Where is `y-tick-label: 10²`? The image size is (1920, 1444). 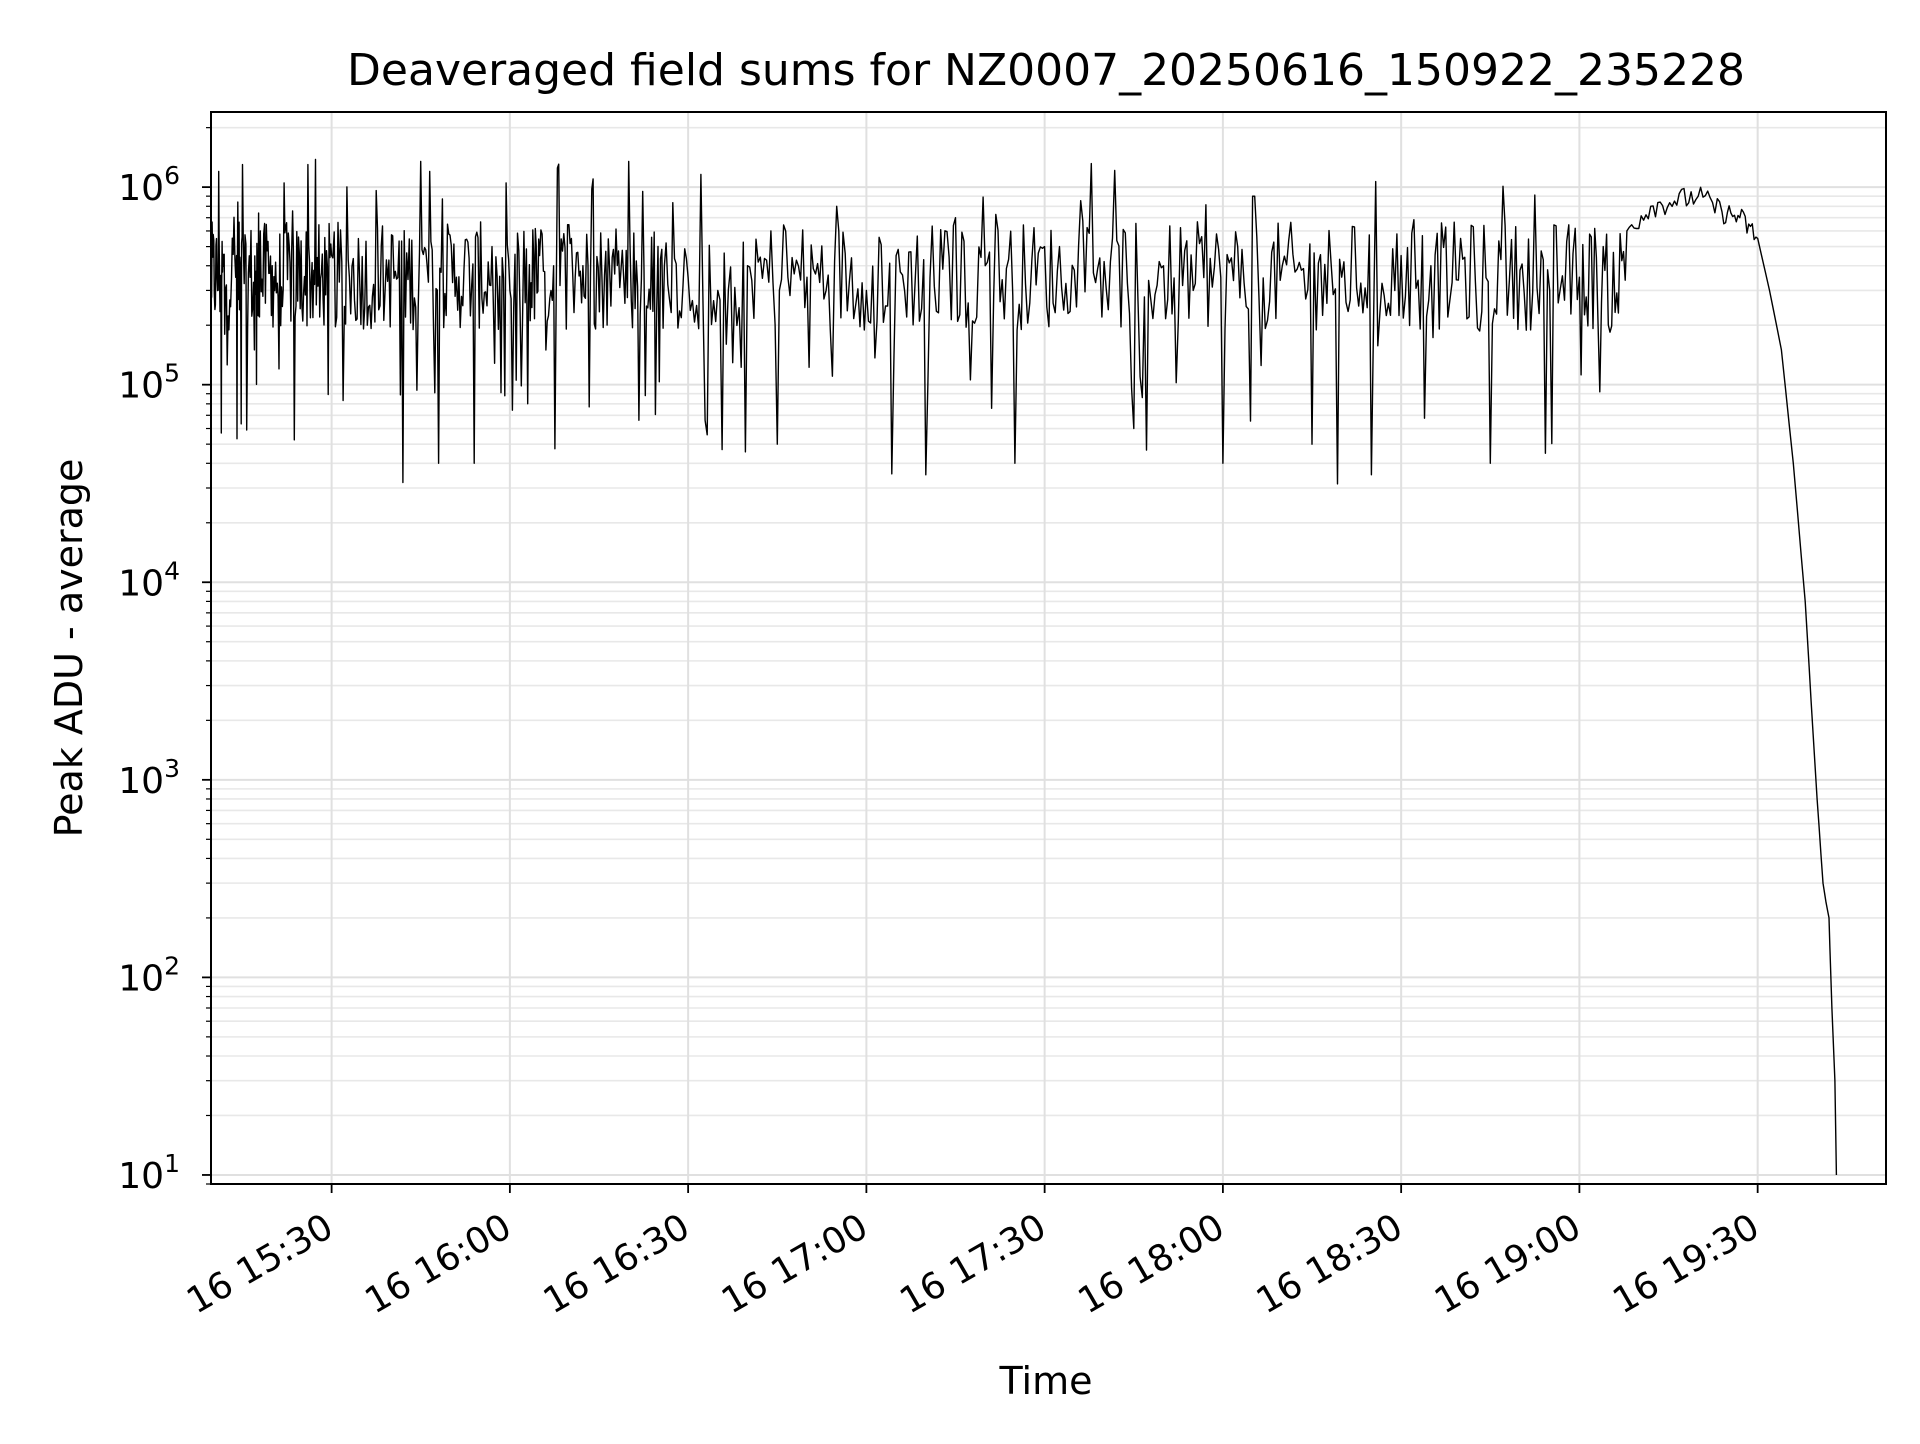
y-tick-label: 10² is located at coordinates (149, 975).